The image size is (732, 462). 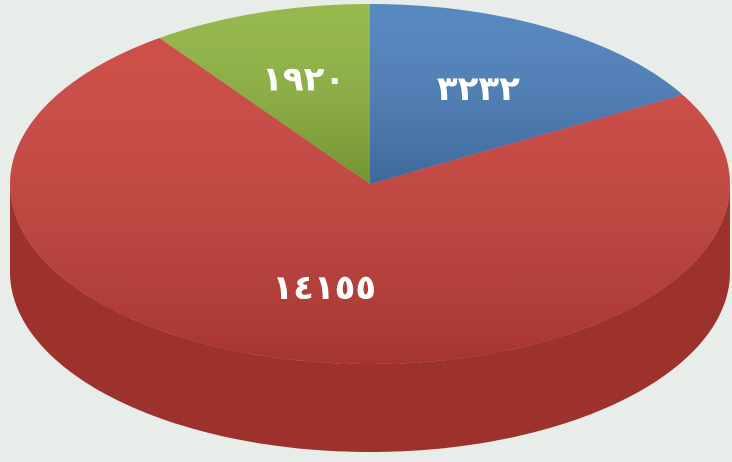 I want to click on data-label: ١٩٢٠, so click(x=303, y=80).